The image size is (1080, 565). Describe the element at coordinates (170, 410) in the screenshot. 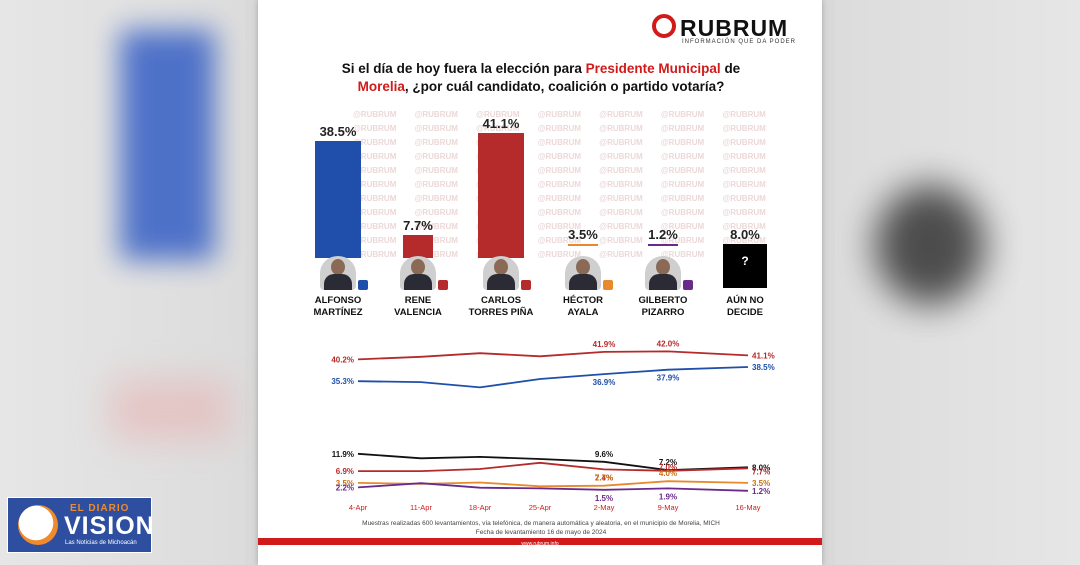

I see `blurred-shape` at that location.